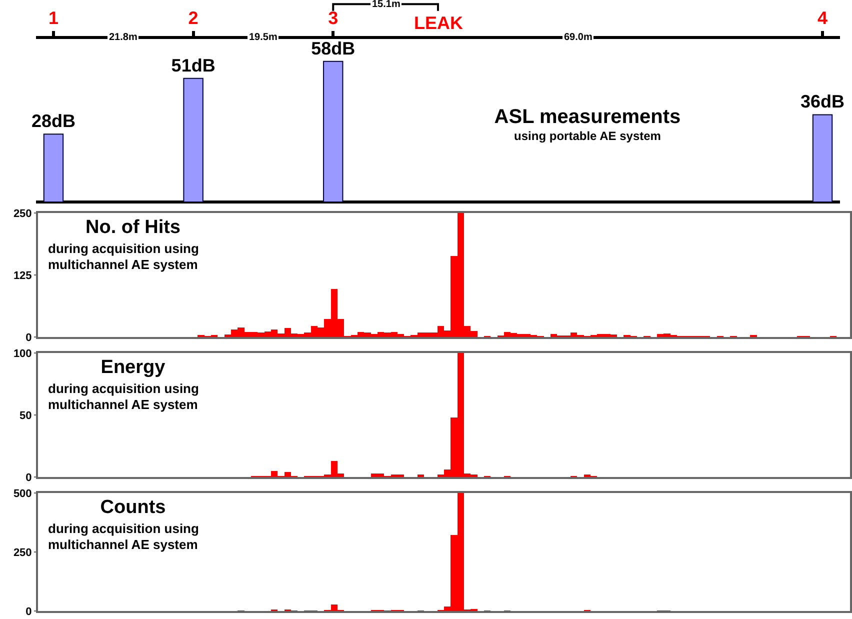 The height and width of the screenshot is (619, 852). What do you see at coordinates (333, 18) in the screenshot?
I see `x-tick-label: 3` at bounding box center [333, 18].